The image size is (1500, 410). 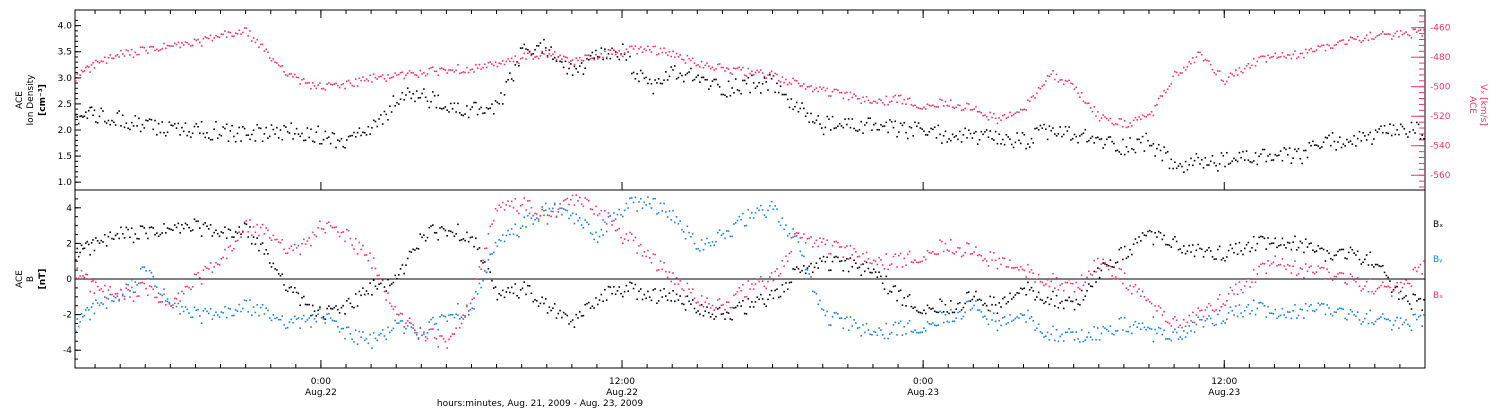 What do you see at coordinates (923, 393) in the screenshot?
I see `x-tick-date: Aug.23` at bounding box center [923, 393].